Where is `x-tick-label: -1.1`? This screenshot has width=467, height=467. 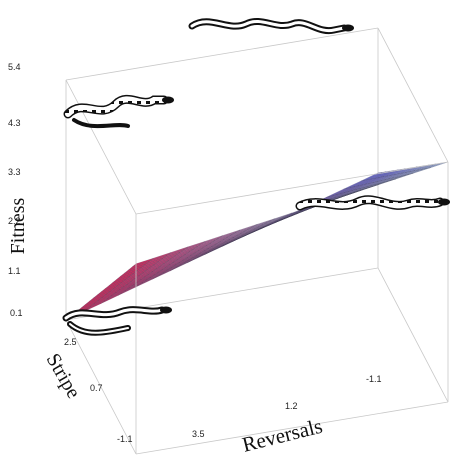 x-tick-label: -1.1 is located at coordinates (374, 379).